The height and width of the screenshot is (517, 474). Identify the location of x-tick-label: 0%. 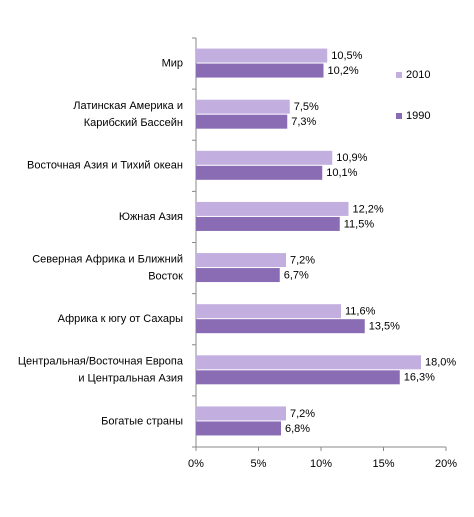
(196, 464).